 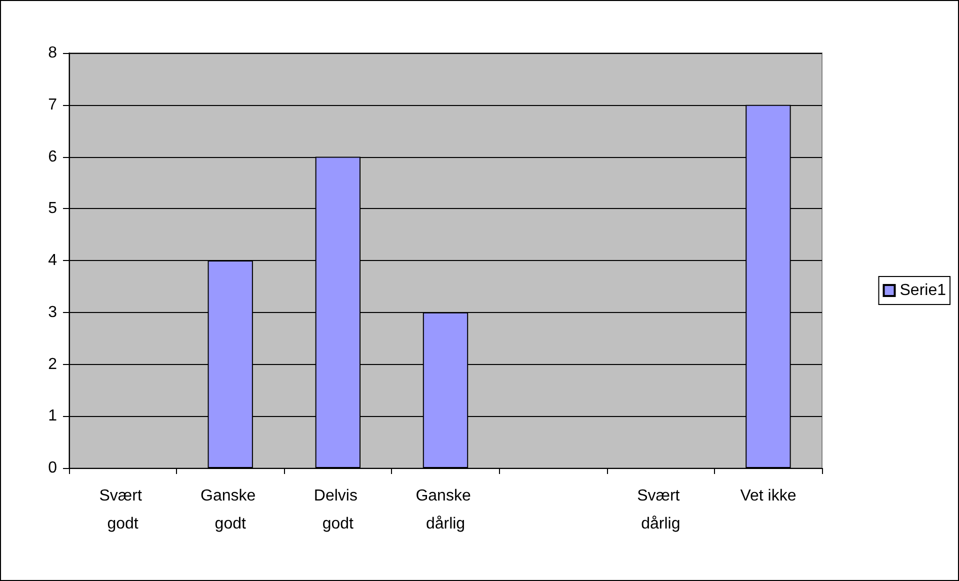 What do you see at coordinates (53, 53) in the screenshot?
I see `y-tick-label: 8` at bounding box center [53, 53].